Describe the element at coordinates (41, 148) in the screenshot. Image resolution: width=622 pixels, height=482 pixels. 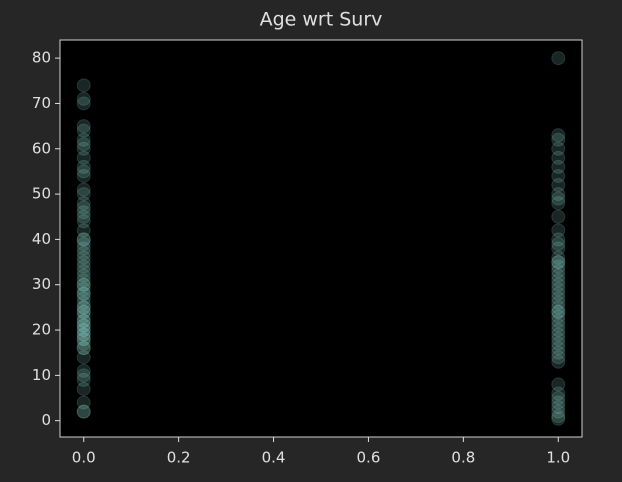
I see `y-tick-label: 60` at that location.